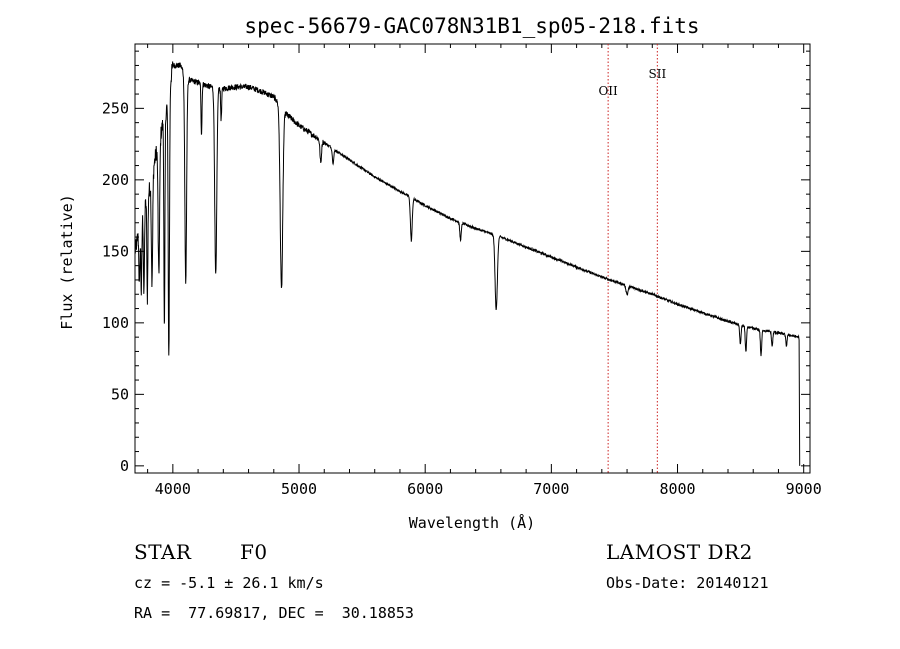 The image size is (900, 649). What do you see at coordinates (804, 489) in the screenshot?
I see `x-tick-label: 9000` at bounding box center [804, 489].